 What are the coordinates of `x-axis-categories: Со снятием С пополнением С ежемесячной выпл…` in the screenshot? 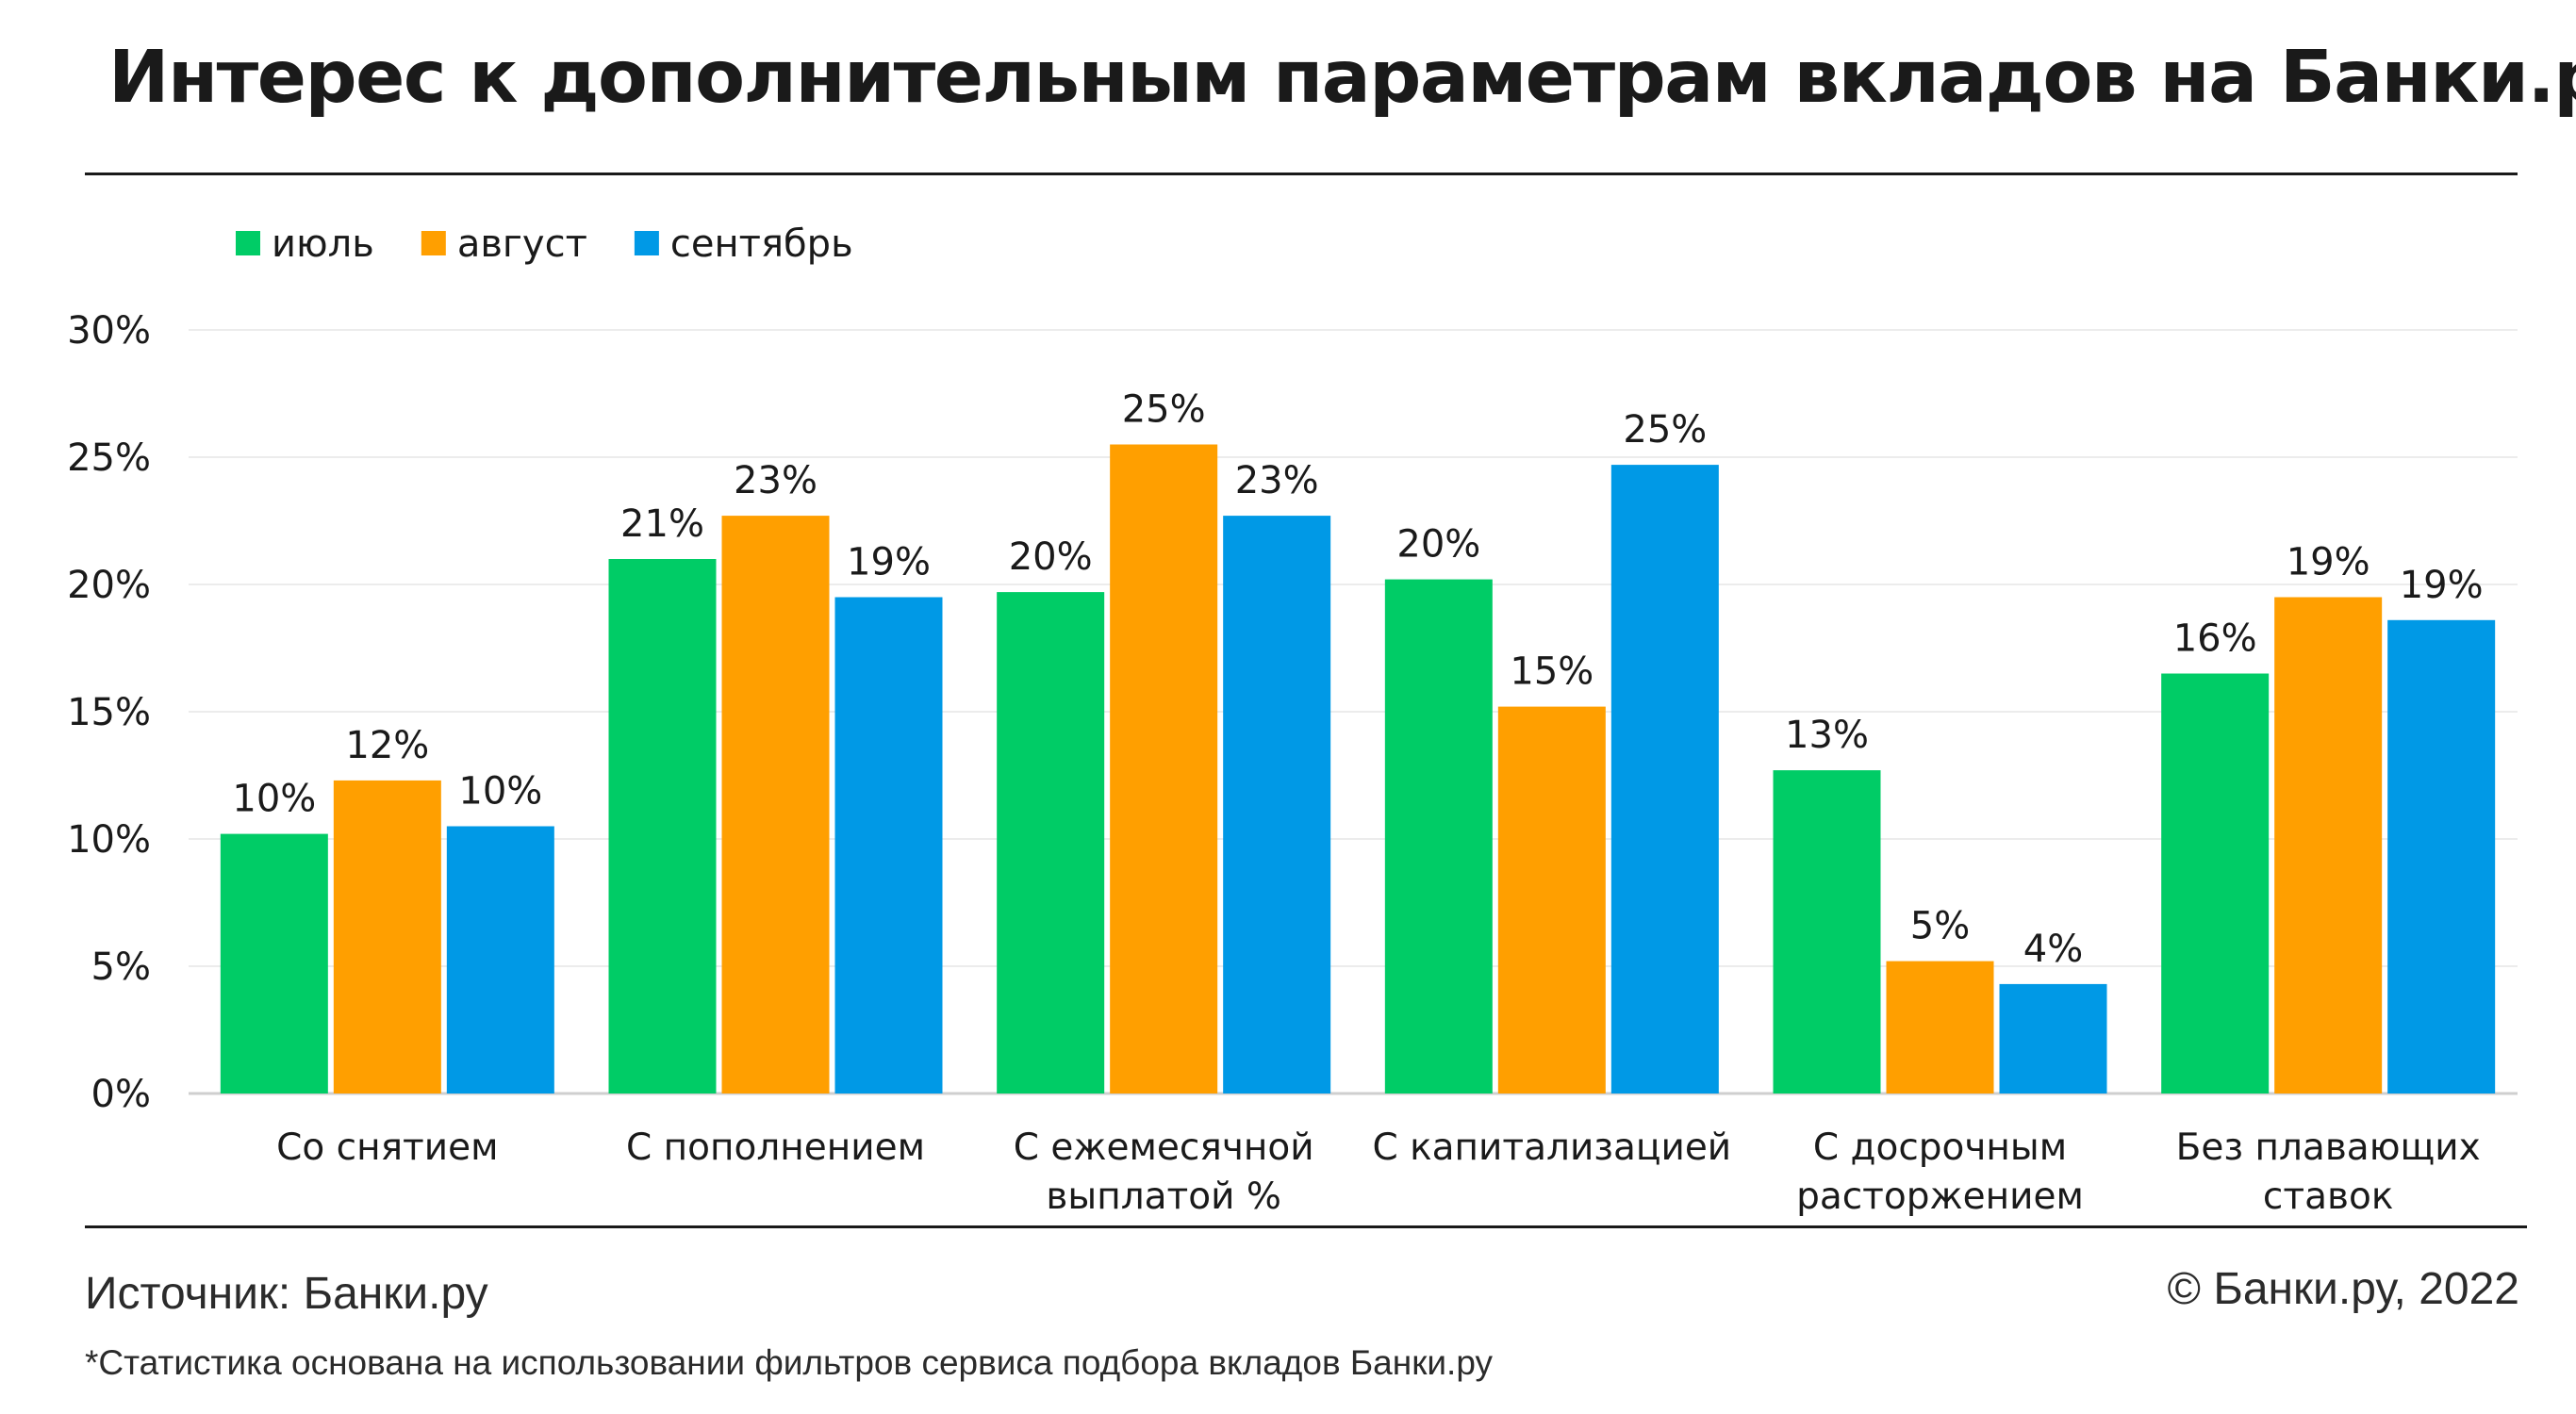 It's located at (1378, 1172).